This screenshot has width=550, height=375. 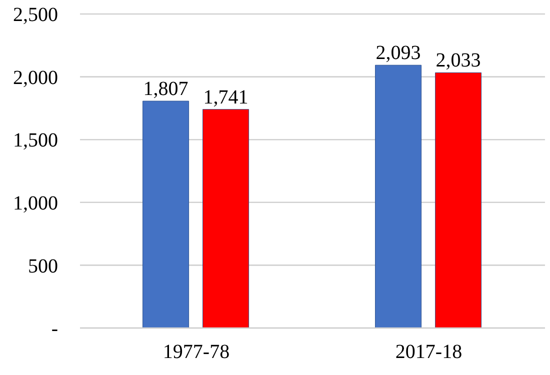 What do you see at coordinates (54, 329) in the screenshot?
I see `y-tick-label: -` at bounding box center [54, 329].